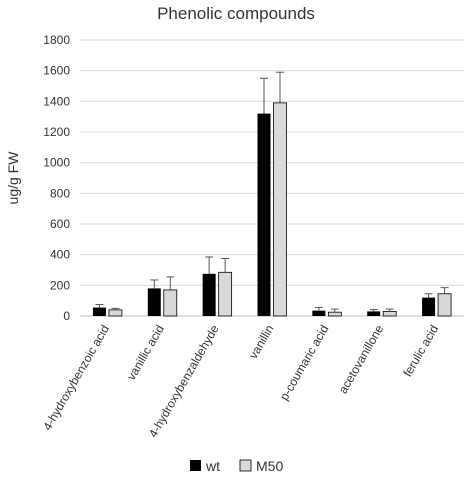  Describe the element at coordinates (66, 316) in the screenshot. I see `y-tick-label: 0` at that location.